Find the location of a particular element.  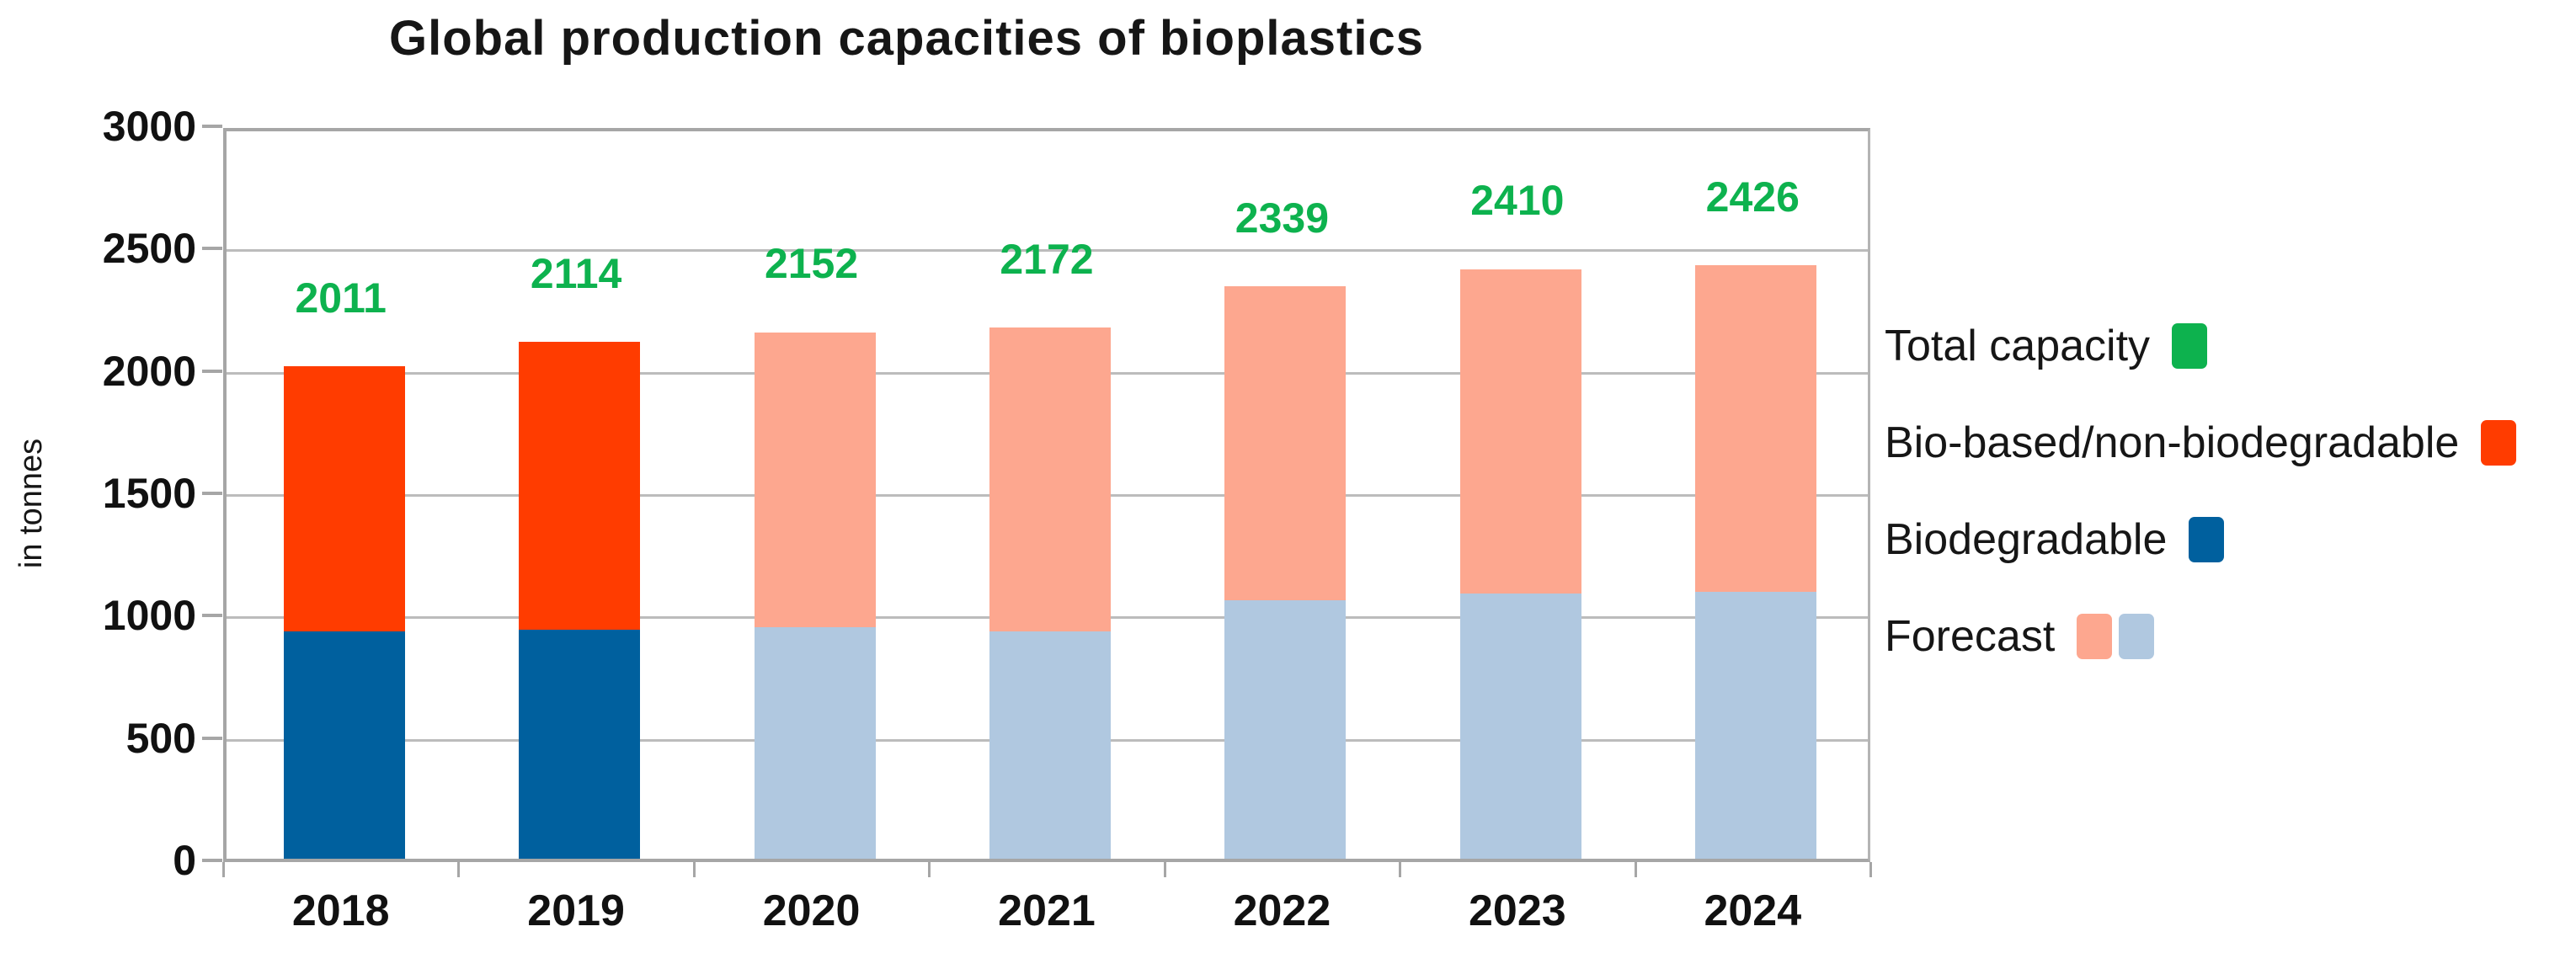

x-tick-label-2023: 2023 is located at coordinates (1517, 911).